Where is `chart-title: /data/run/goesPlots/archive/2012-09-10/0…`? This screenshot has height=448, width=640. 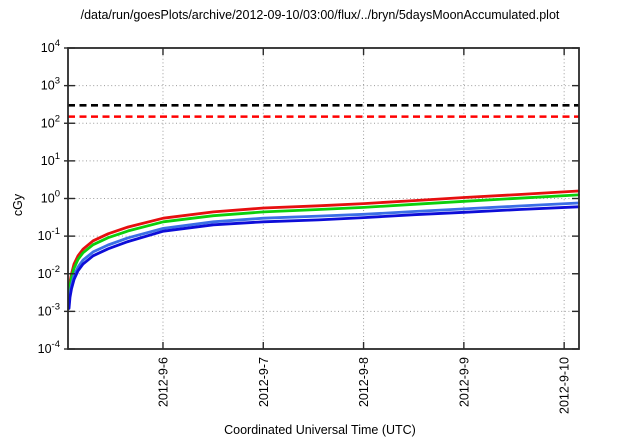 chart-title: /data/run/goesPlots/archive/2012-09-10/0… is located at coordinates (320, 15).